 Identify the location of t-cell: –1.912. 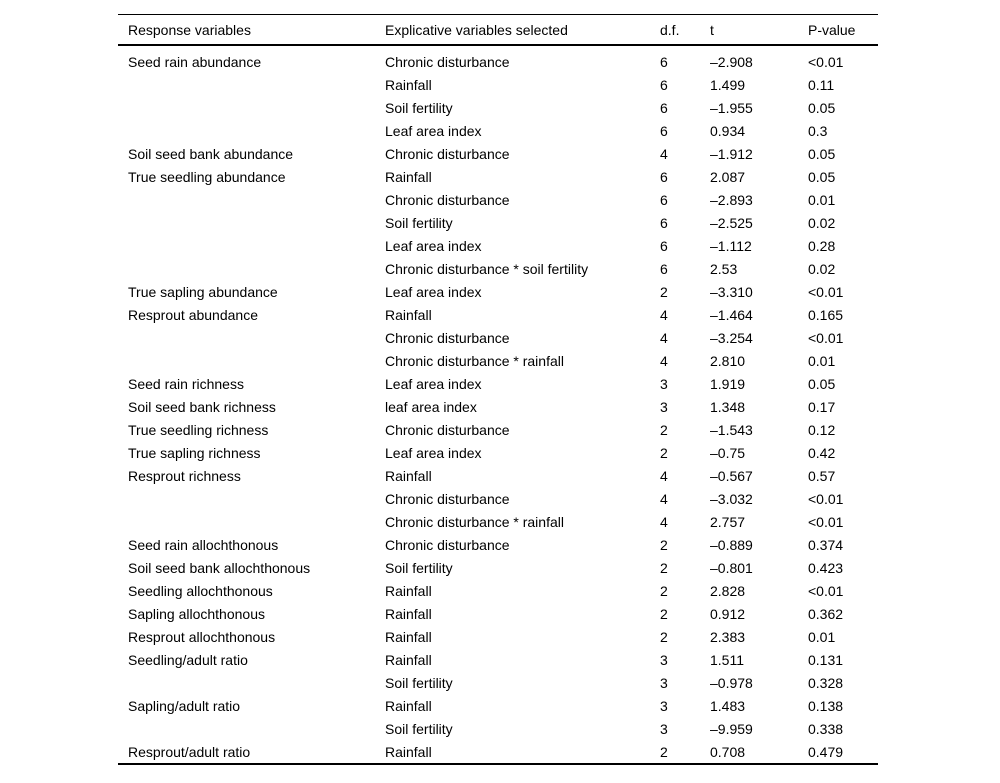
(731, 153).